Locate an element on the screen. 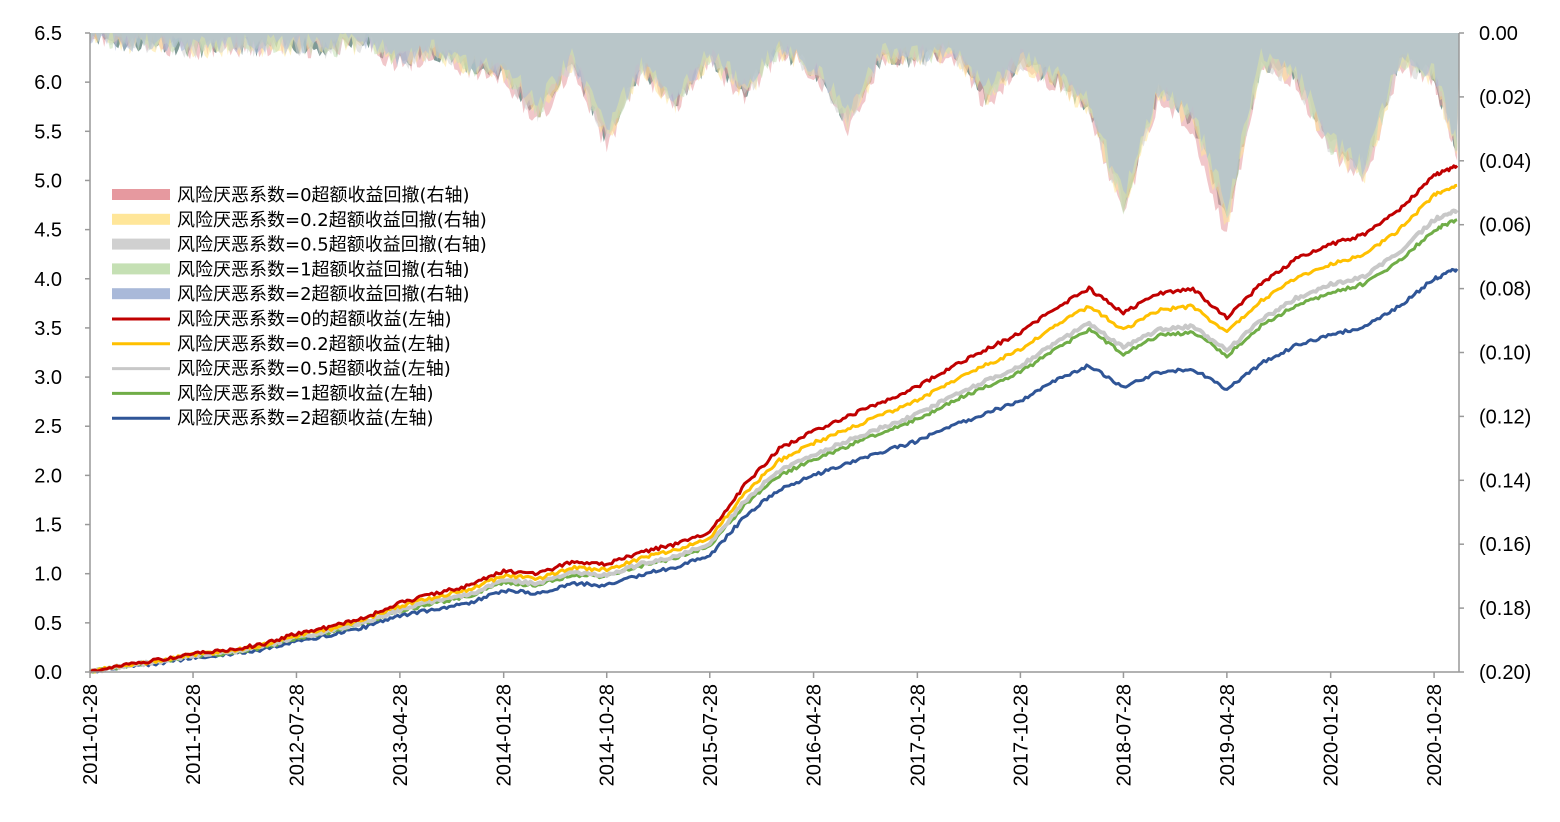  left-tick-label: 4.0 is located at coordinates (48, 280).